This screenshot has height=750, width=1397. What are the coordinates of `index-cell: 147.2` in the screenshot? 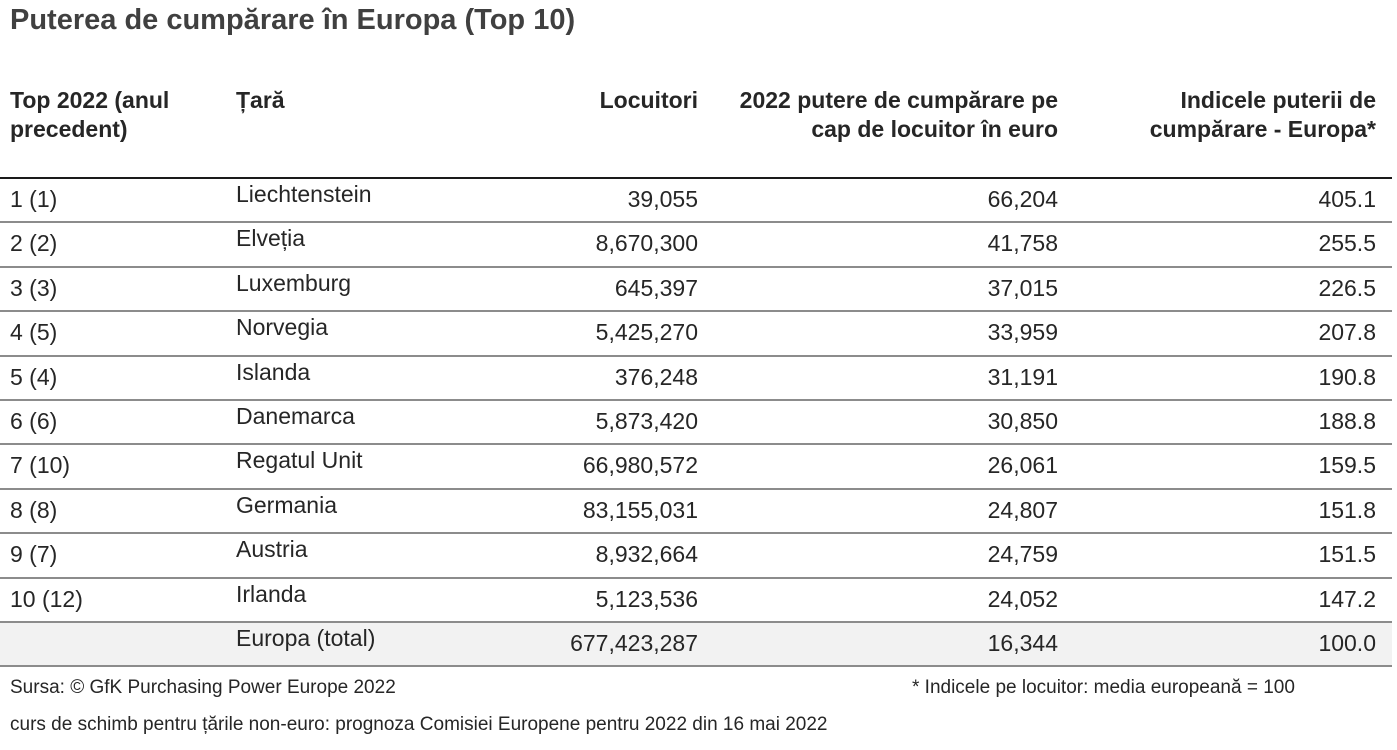 It's located at (1347, 598).